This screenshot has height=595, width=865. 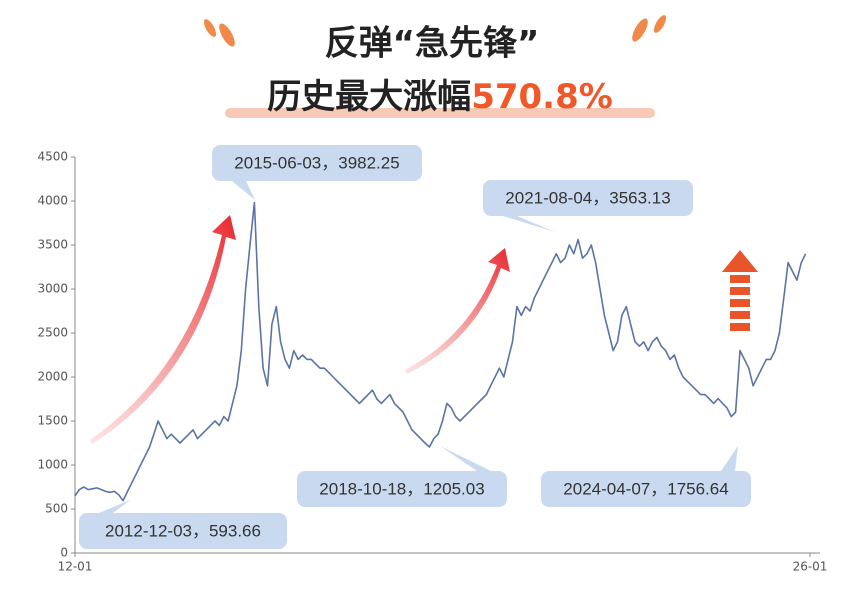 I want to click on y-tick-label: 4000, so click(x=52, y=201).